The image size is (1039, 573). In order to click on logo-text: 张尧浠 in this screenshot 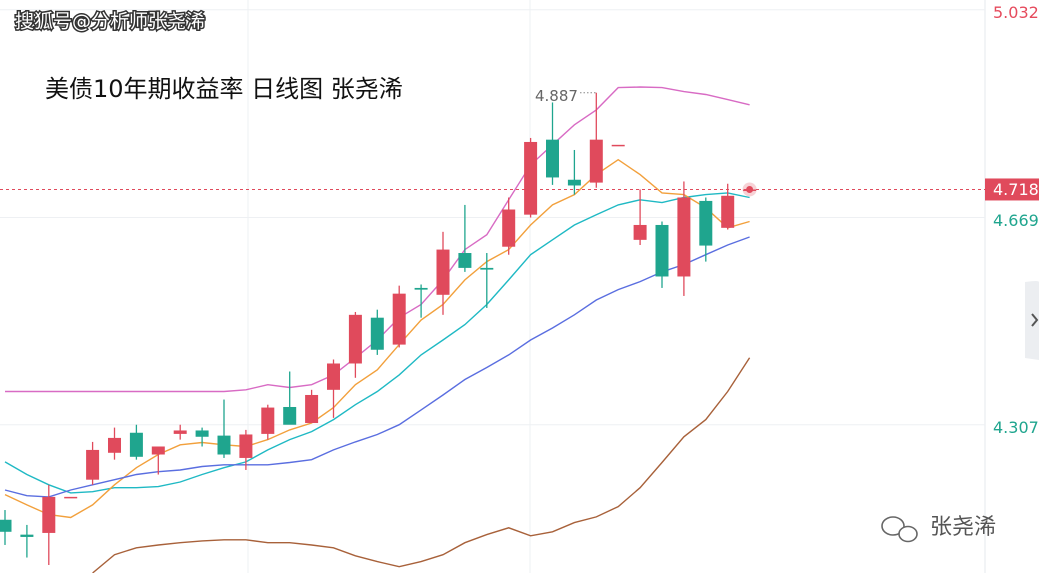, I will do `click(963, 527)`.